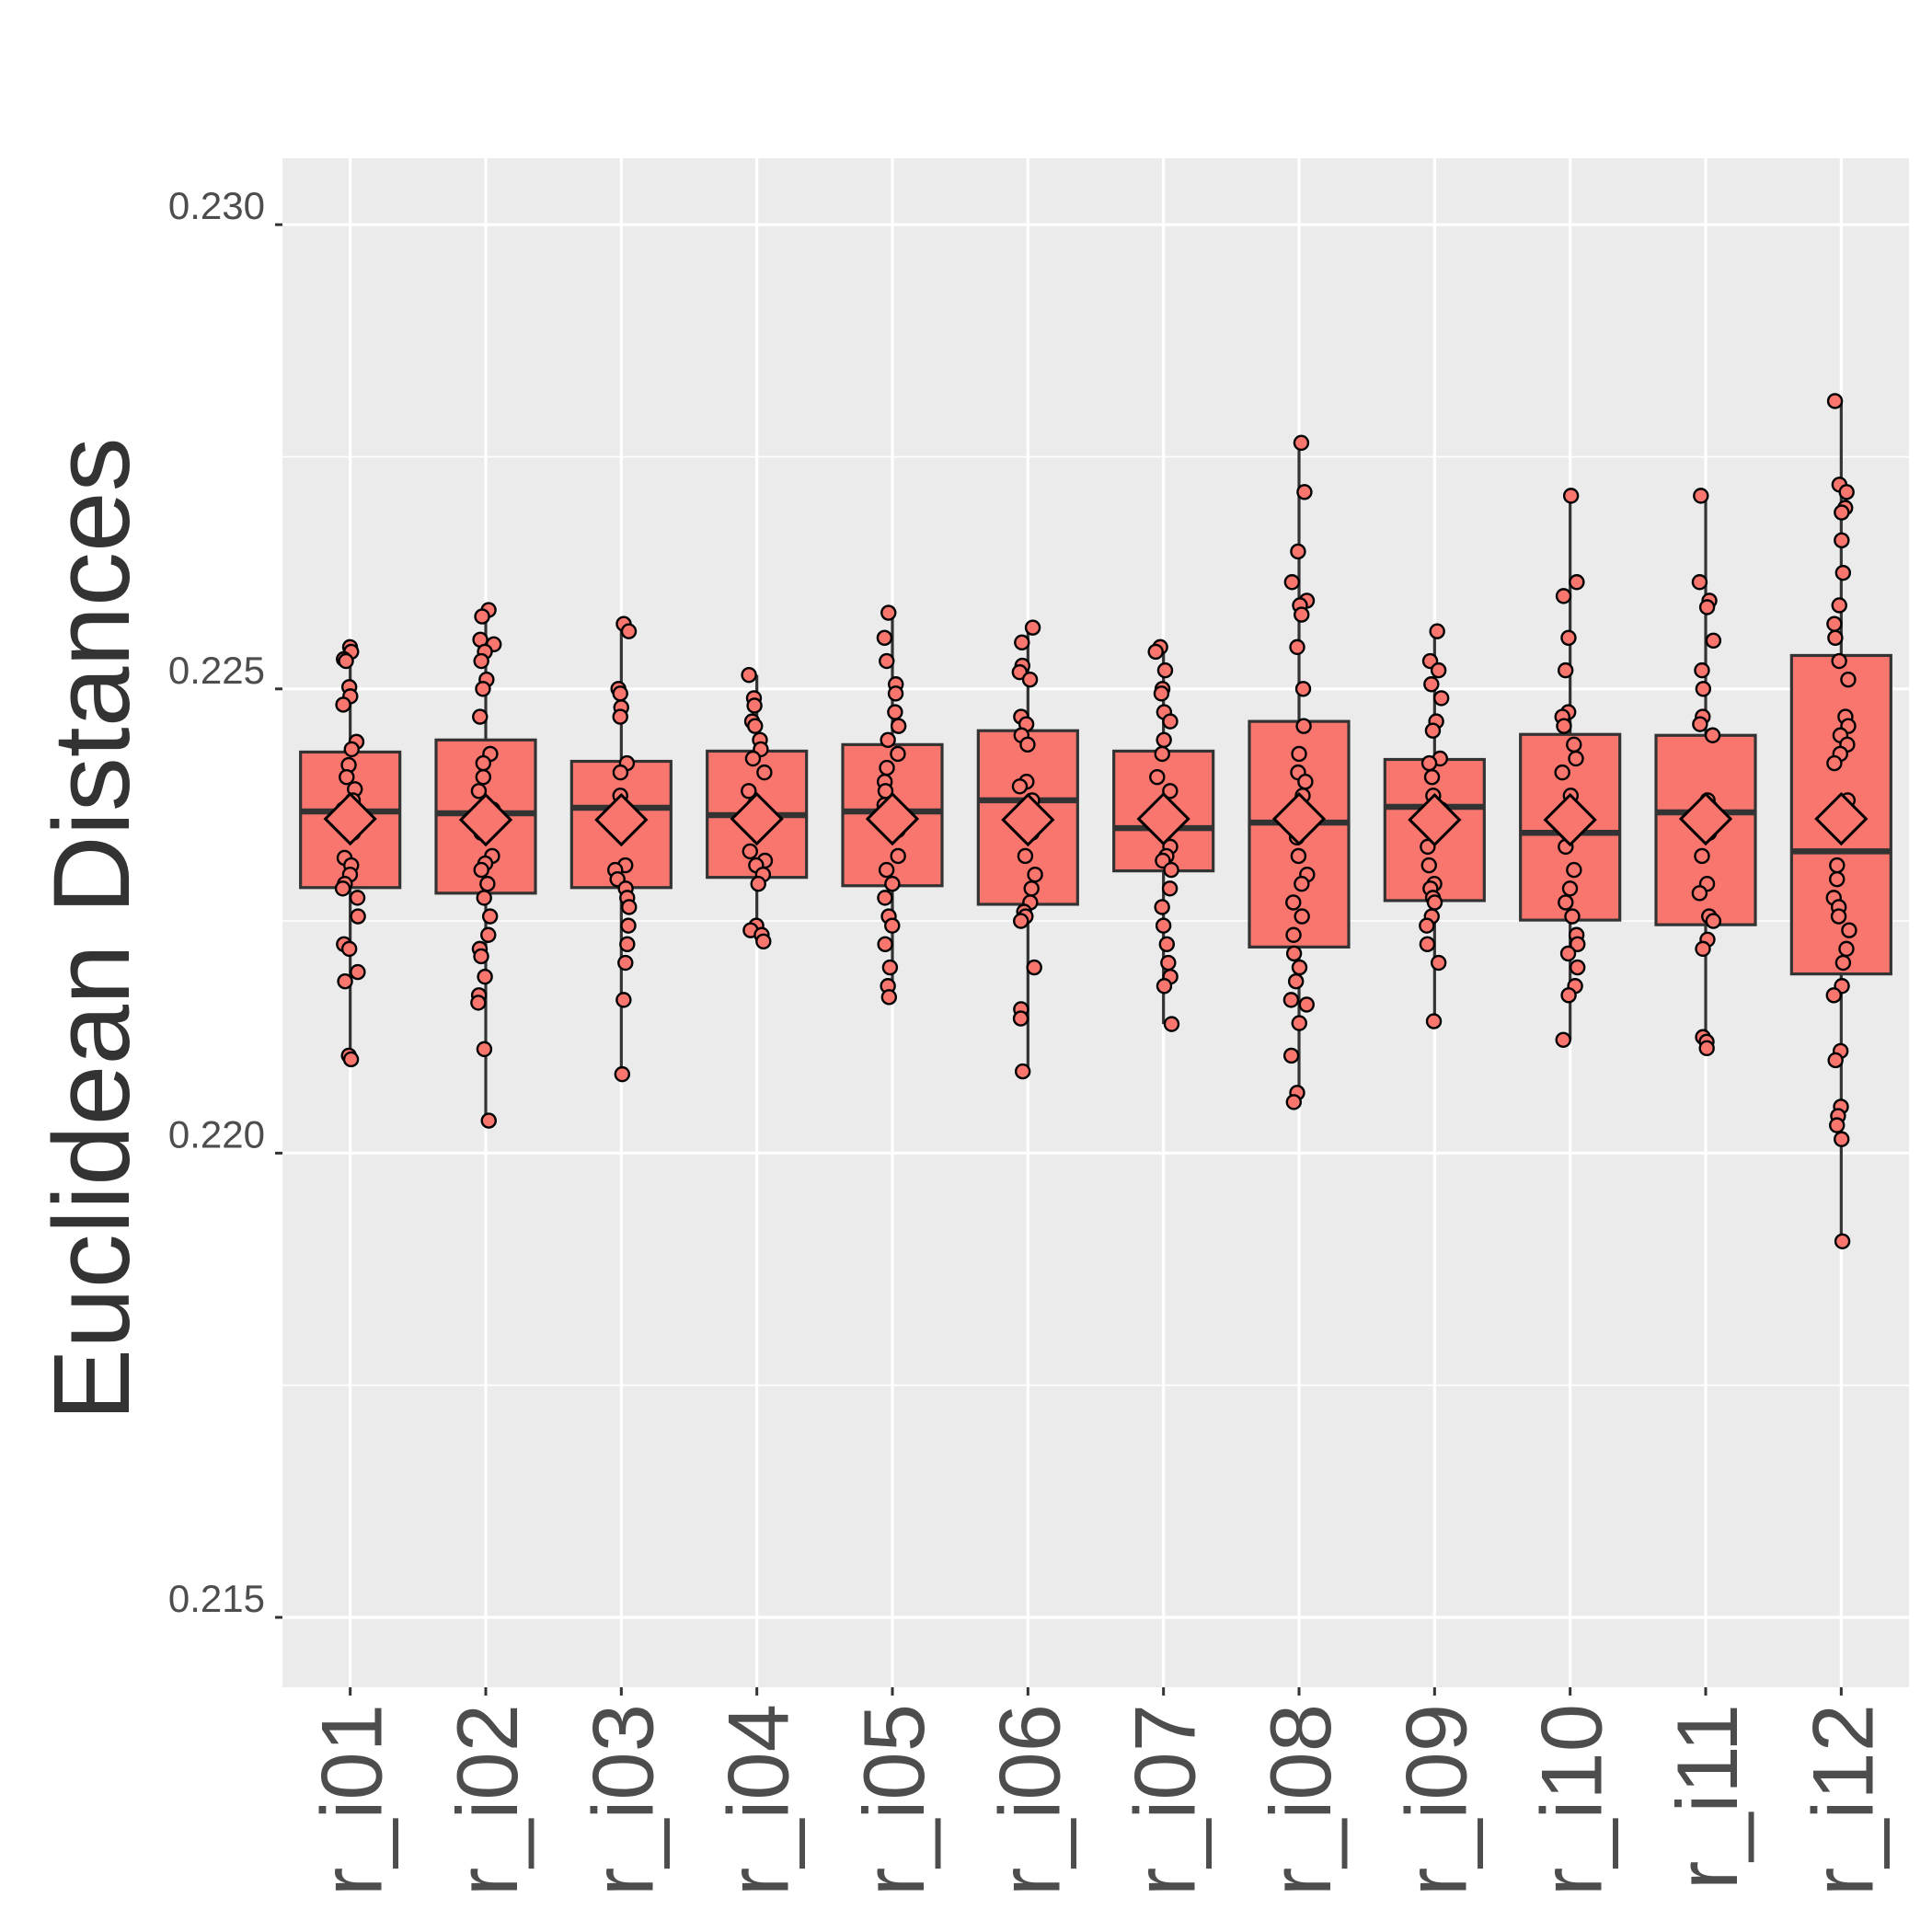  Describe the element at coordinates (225, 902) in the screenshot. I see `y-axis: 0.215 0.220 0.225 0.230` at that location.